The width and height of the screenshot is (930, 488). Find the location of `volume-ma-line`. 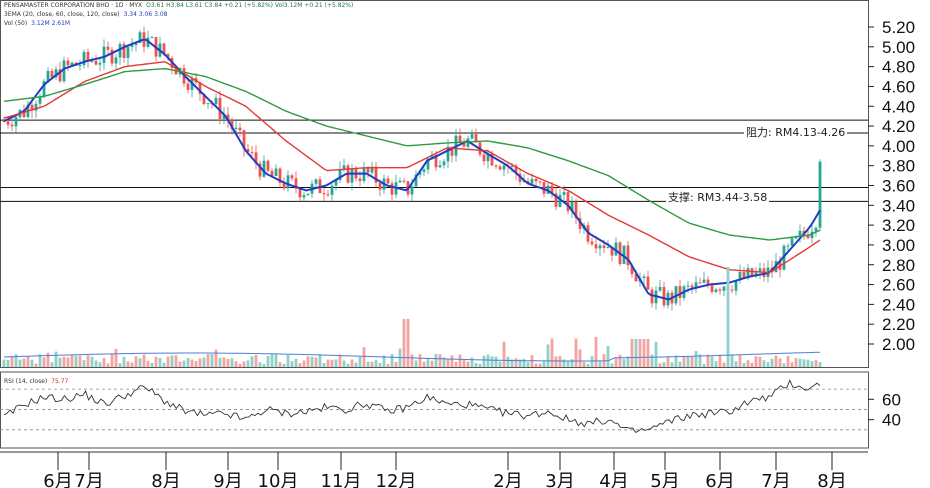

volume-ma-line is located at coordinates (412, 356).